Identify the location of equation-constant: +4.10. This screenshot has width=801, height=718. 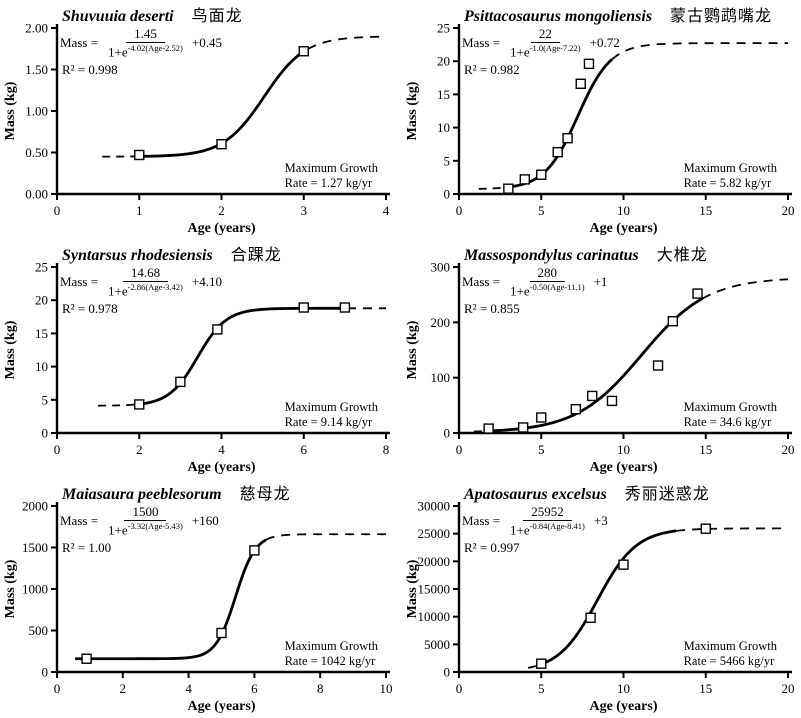
(206, 282).